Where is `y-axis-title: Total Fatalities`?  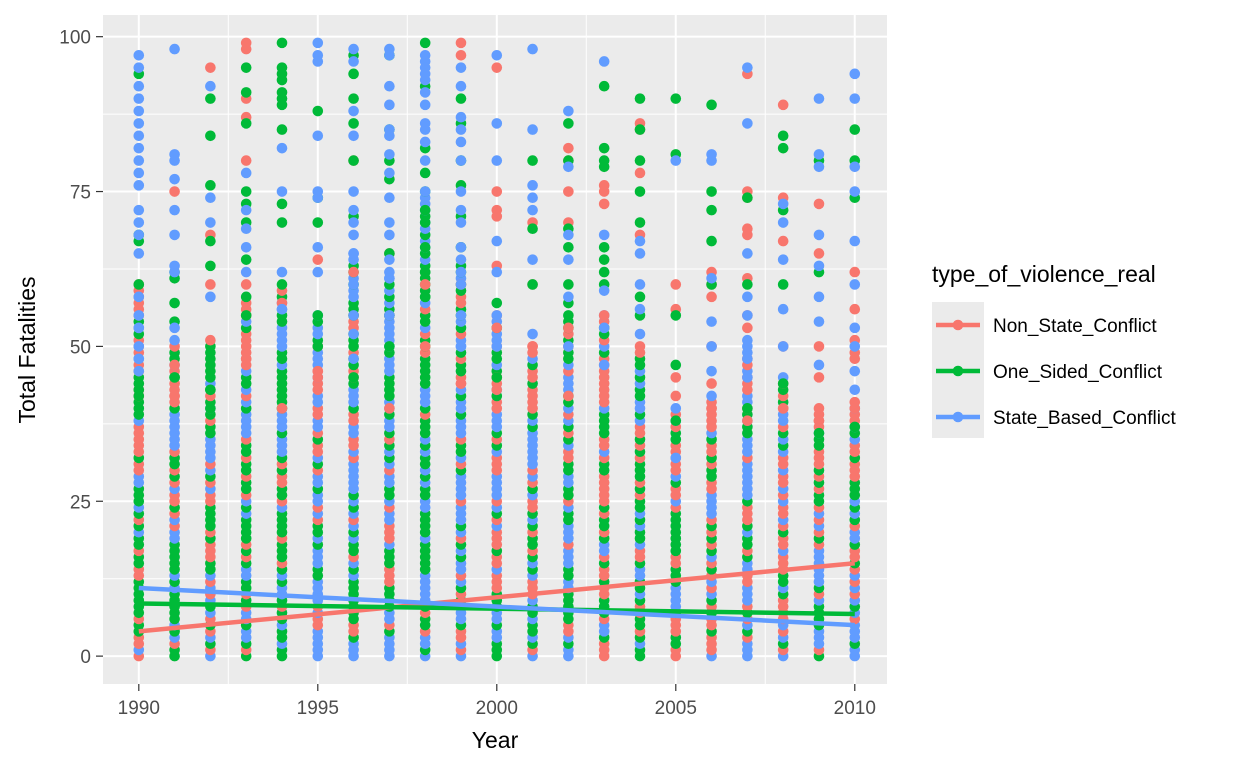 y-axis-title: Total Fatalities is located at coordinates (27, 349).